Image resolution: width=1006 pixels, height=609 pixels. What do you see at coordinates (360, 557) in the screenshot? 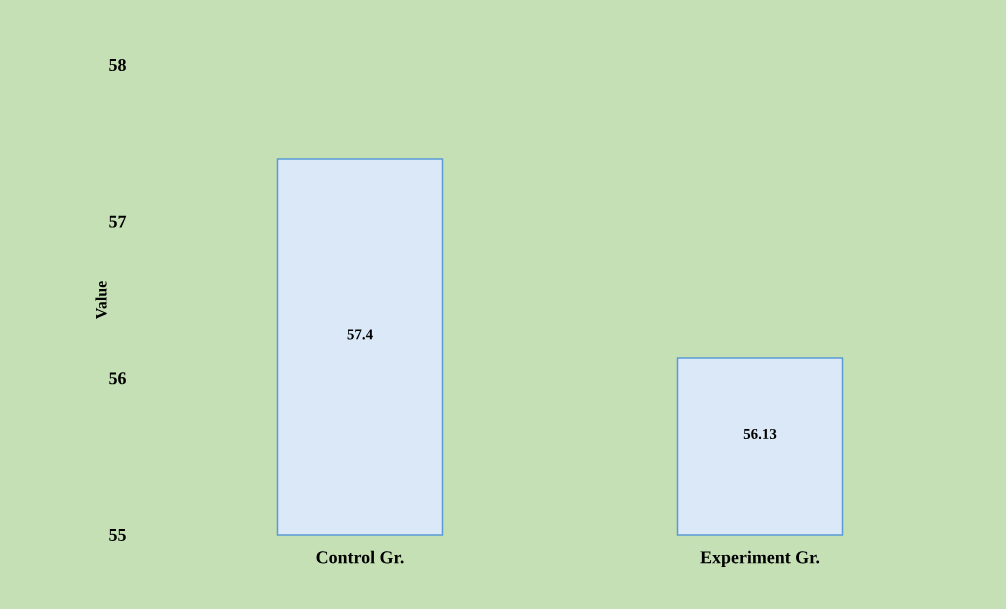
I see `x-tick-label: Control Gr.` at bounding box center [360, 557].